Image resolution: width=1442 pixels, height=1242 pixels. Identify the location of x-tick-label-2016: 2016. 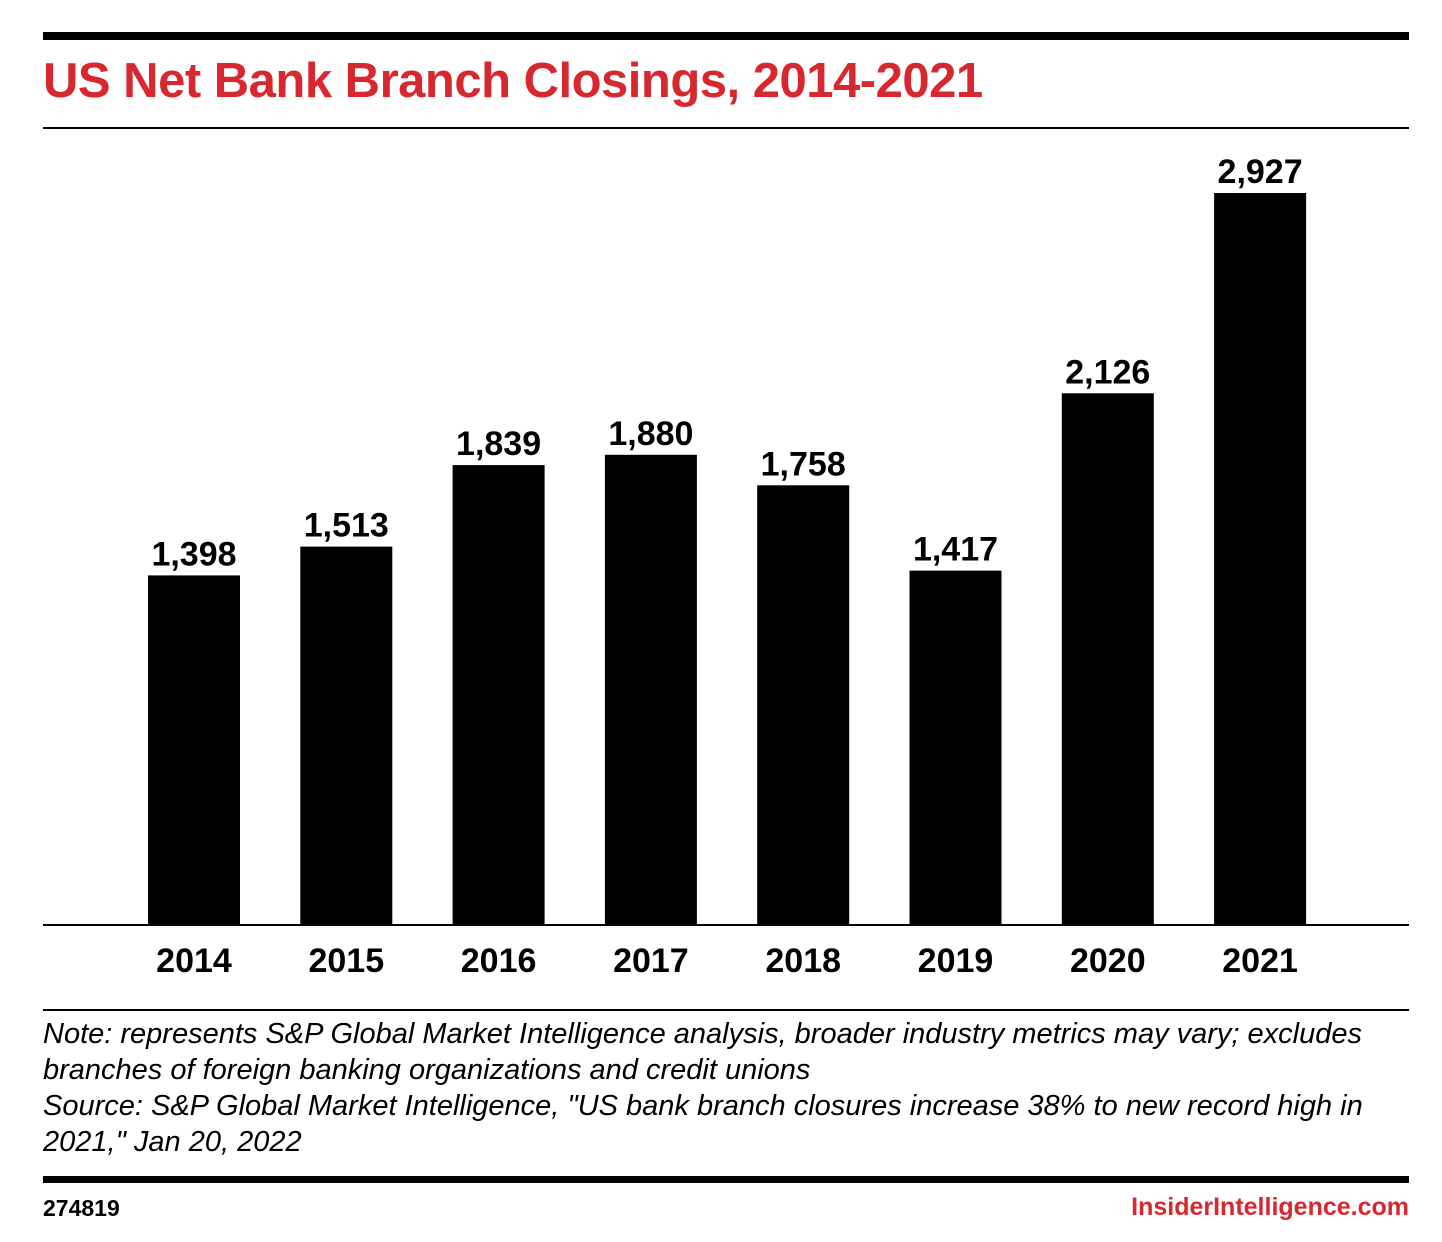
(499, 961).